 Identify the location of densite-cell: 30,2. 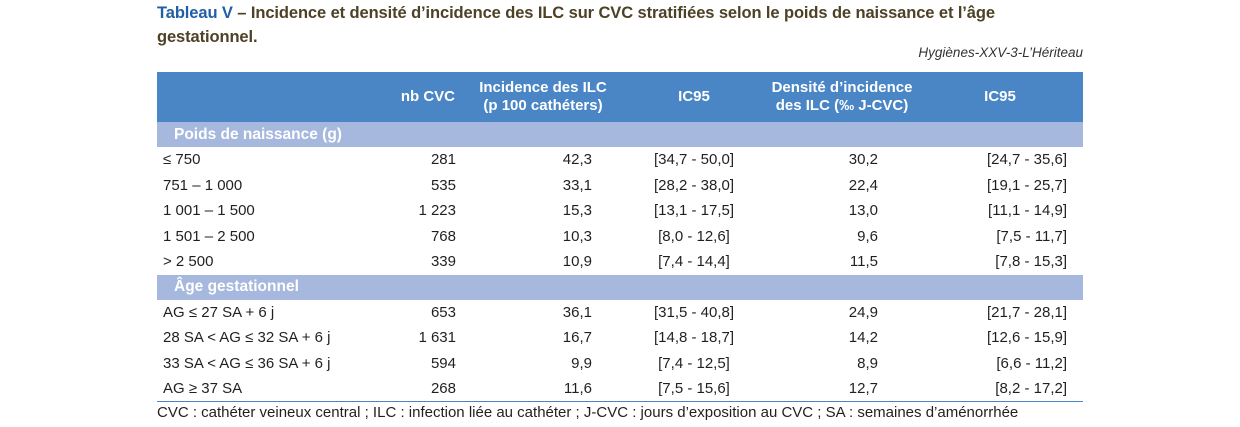
(863, 160).